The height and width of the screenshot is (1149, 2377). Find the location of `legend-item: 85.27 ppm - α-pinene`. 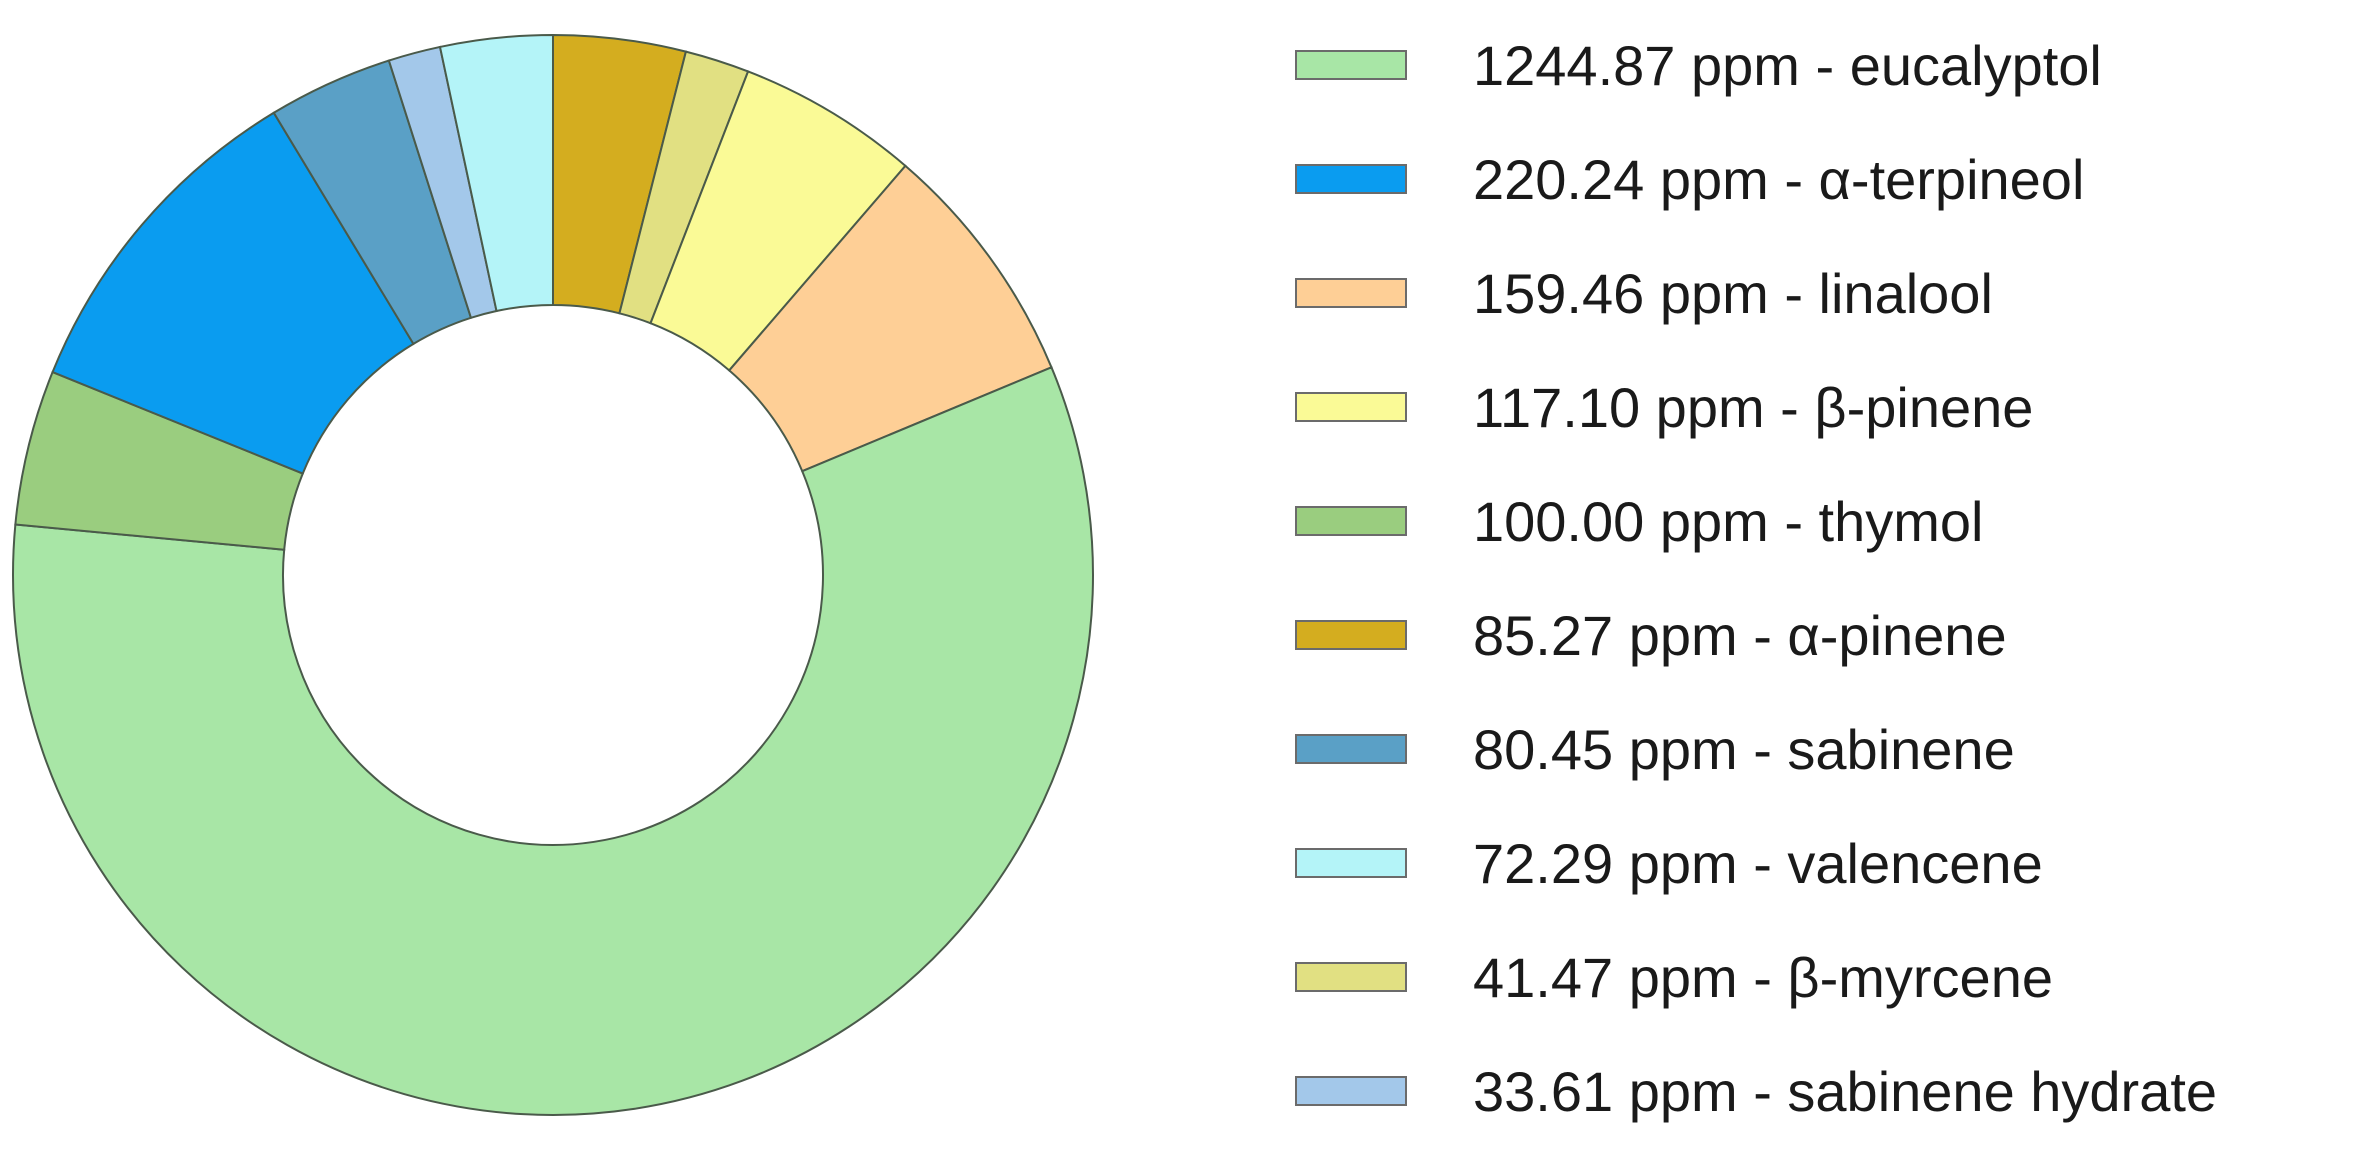

legend-item: 85.27 ppm - α-pinene is located at coordinates (1830, 635).